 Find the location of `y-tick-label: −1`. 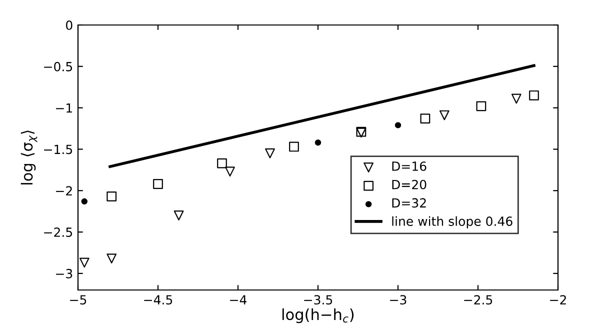

y-tick-label: −1 is located at coordinates (64, 108).